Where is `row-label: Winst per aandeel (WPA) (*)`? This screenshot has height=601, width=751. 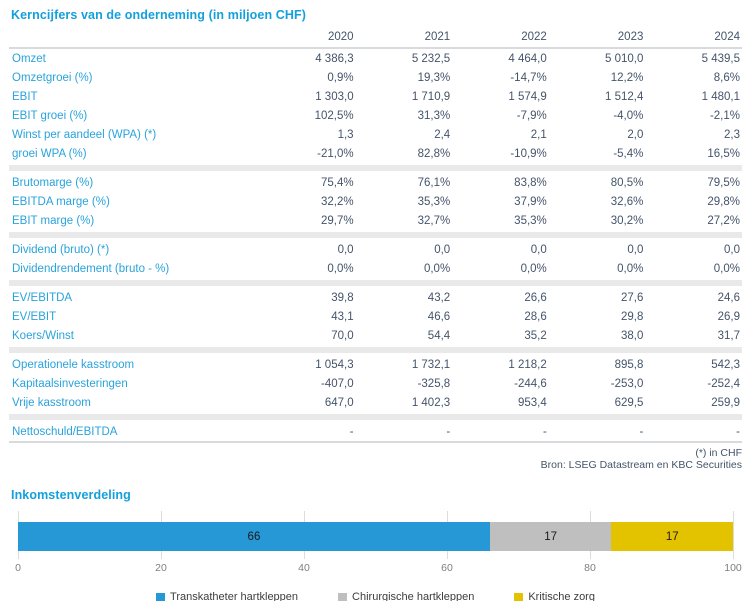 row-label: Winst per aandeel (WPA) (*) is located at coordinates (134, 134).